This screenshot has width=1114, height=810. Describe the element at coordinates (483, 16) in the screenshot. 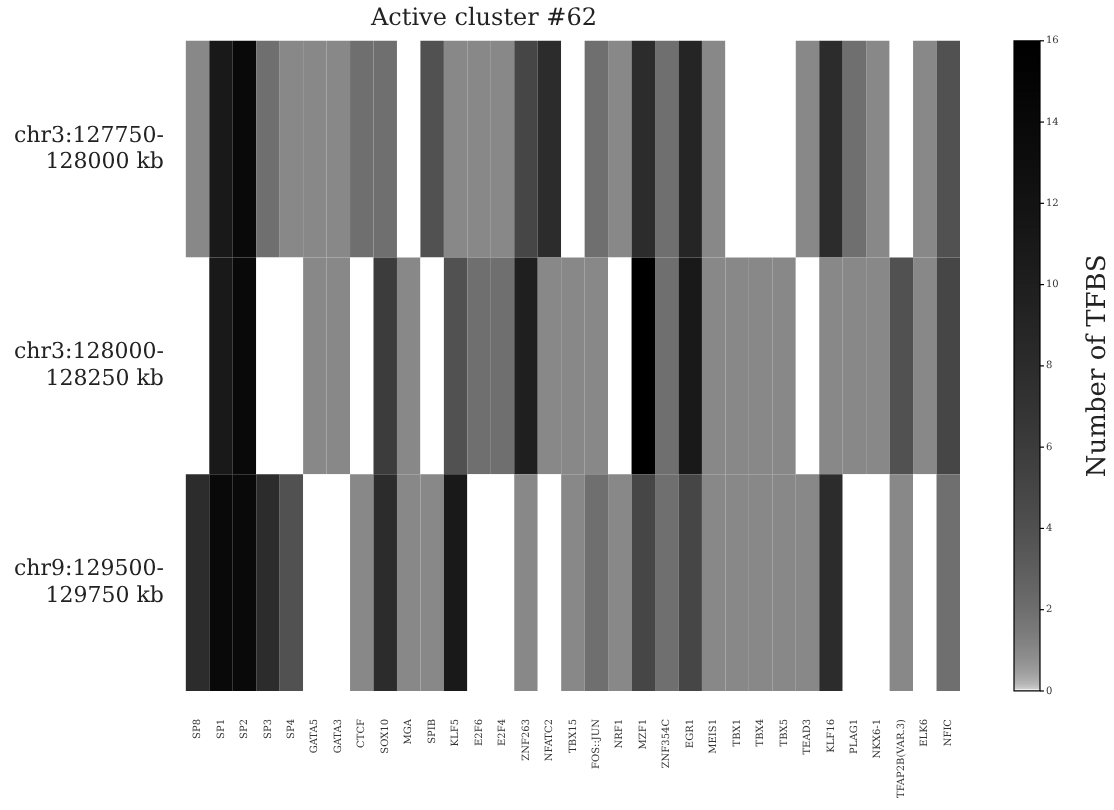

I see `chart-title: Active cluster #62` at that location.